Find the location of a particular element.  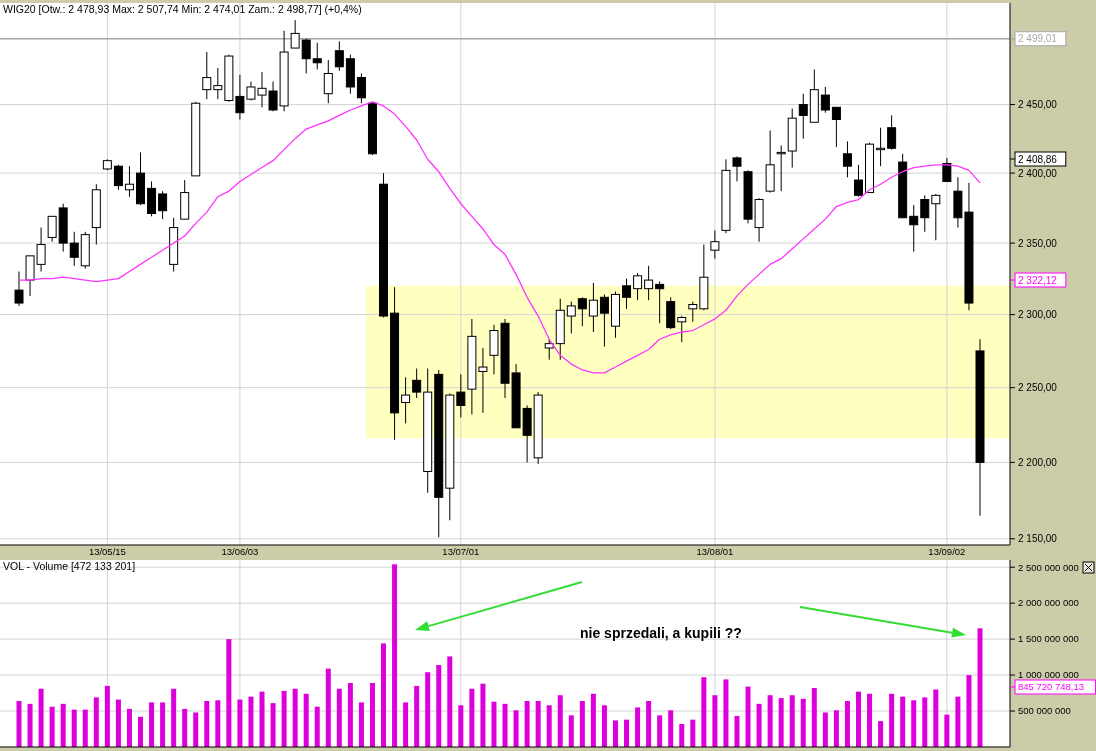

x-tick-label: 13/05/15 is located at coordinates (107, 551).